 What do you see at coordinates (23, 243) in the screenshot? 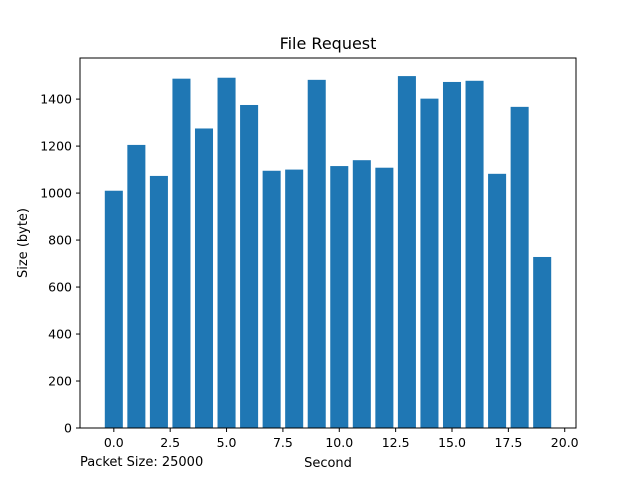
I see `y-axis-label: Size (byte)` at bounding box center [23, 243].